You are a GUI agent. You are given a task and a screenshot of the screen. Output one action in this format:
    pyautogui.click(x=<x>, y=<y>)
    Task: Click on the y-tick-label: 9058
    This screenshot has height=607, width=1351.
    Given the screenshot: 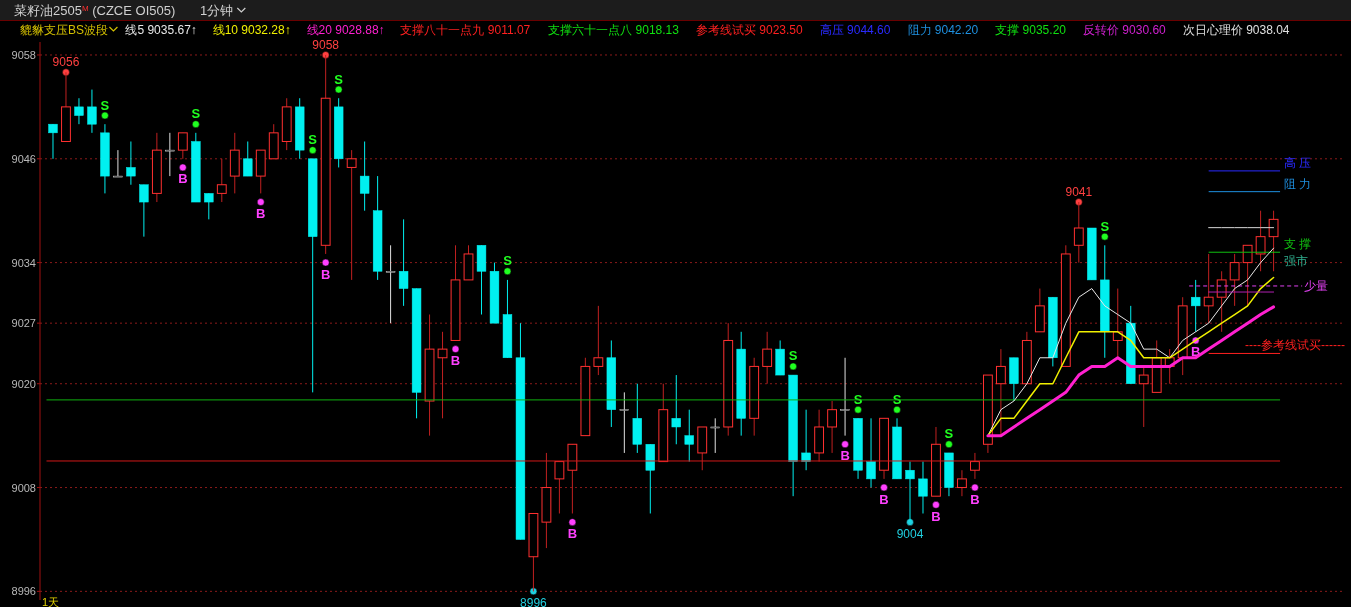 What is the action you would take?
    pyautogui.click(x=23, y=54)
    